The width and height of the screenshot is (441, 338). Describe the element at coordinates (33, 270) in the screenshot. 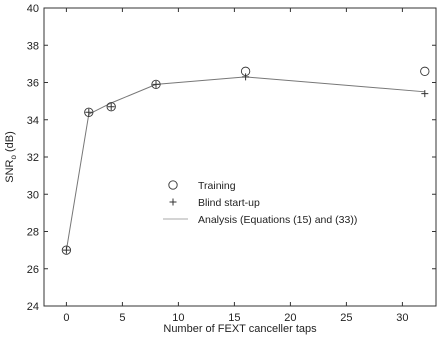

I see `y-tick-label: 26` at that location.